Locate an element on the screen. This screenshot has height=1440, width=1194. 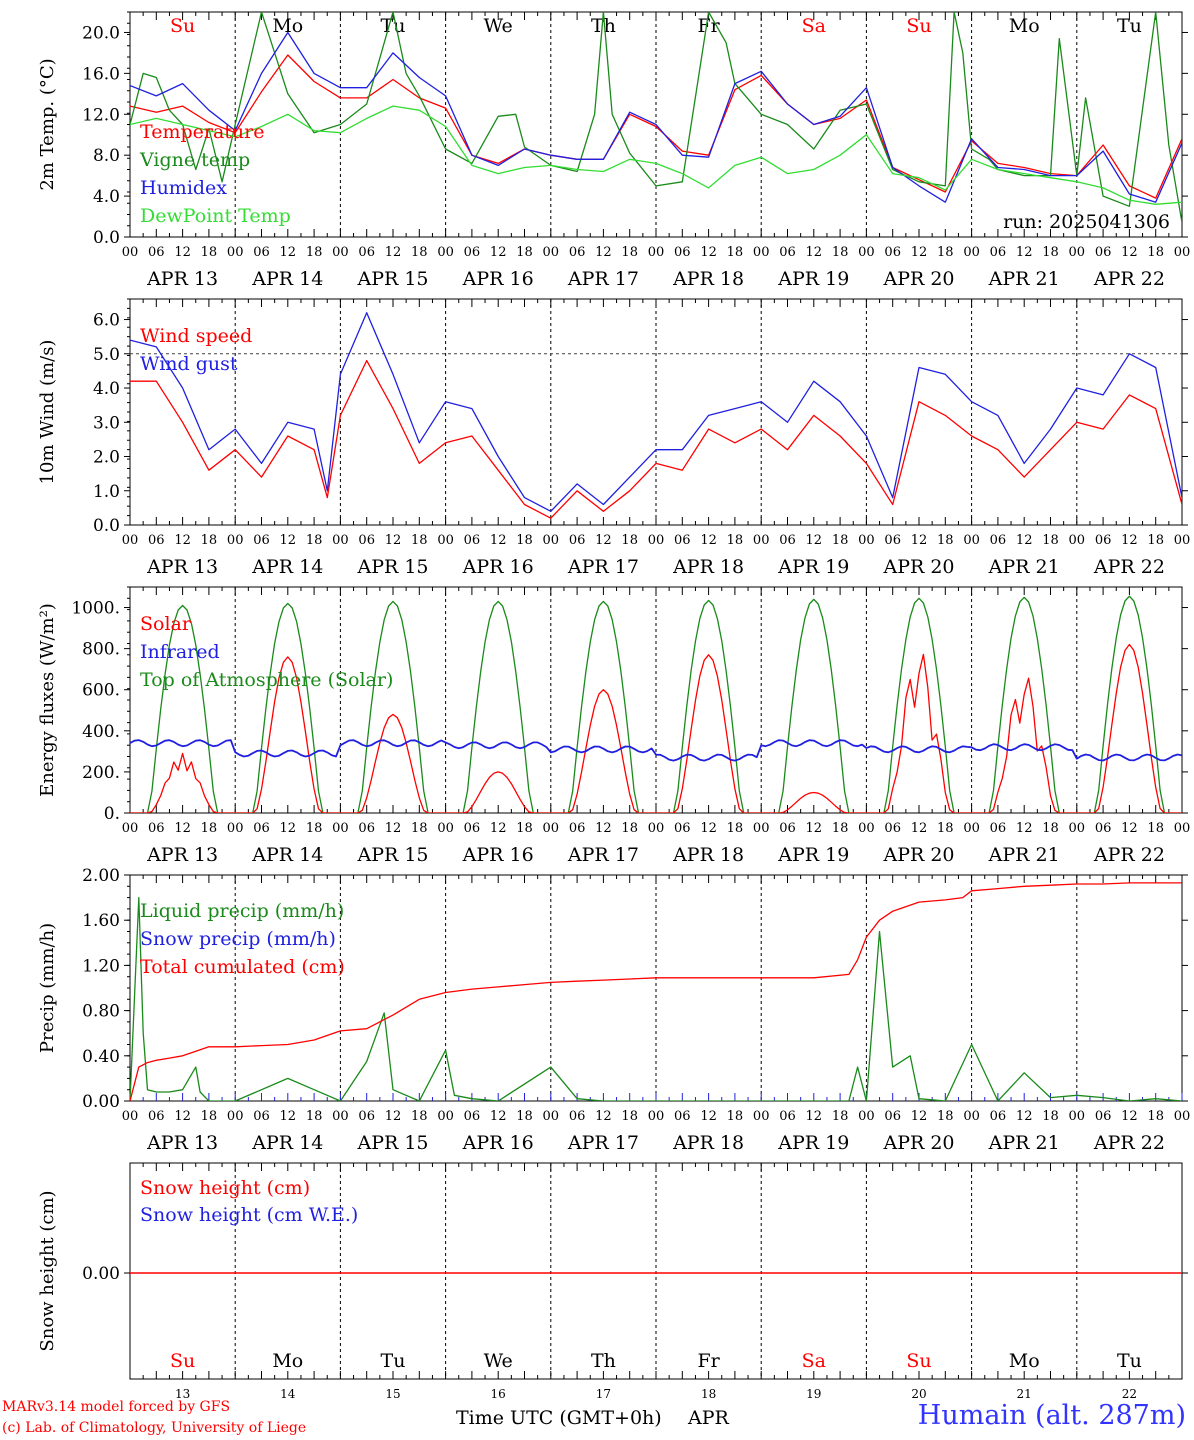
legend-entry: Snow precip (mm/h) is located at coordinates (238, 939).